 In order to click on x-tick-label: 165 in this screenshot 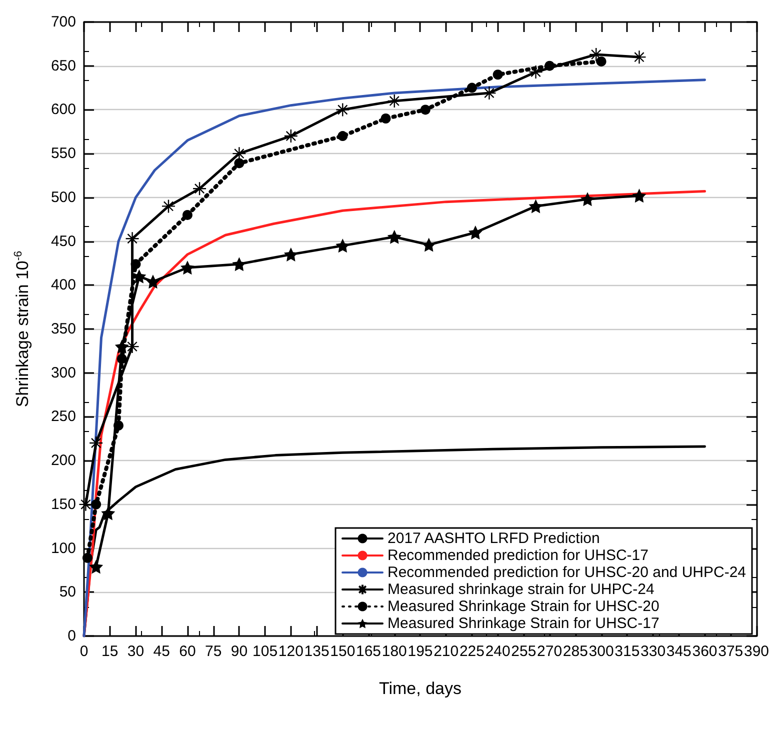, I will do `click(369, 651)`.